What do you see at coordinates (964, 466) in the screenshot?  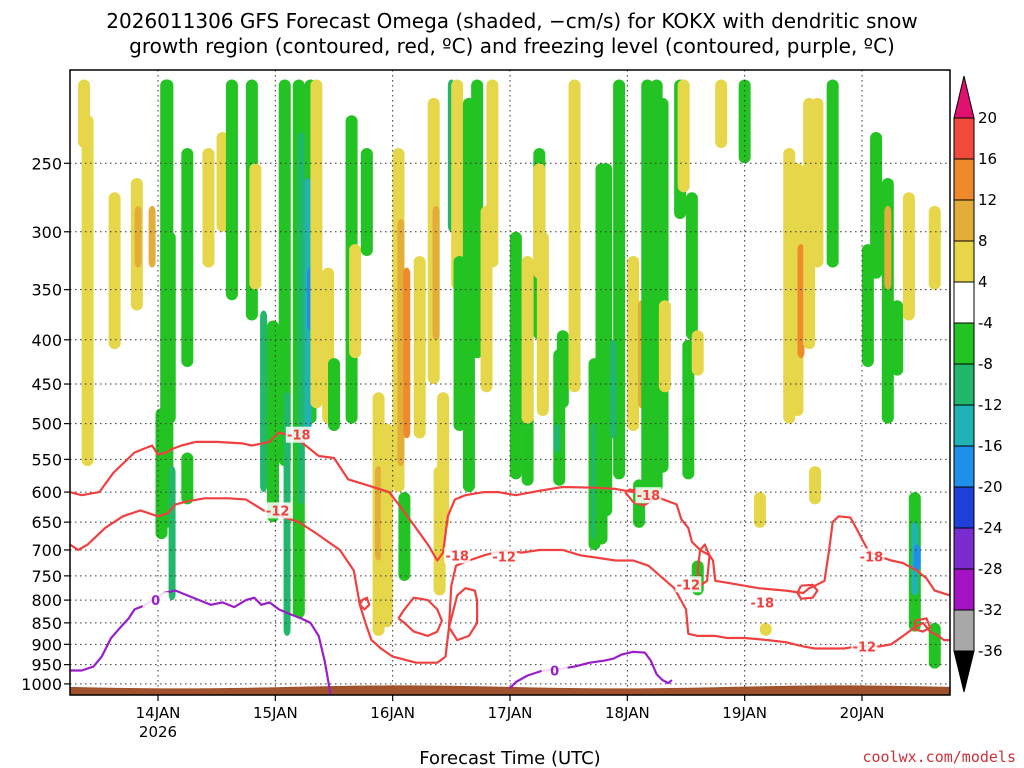 I see `colorbar-box--20` at bounding box center [964, 466].